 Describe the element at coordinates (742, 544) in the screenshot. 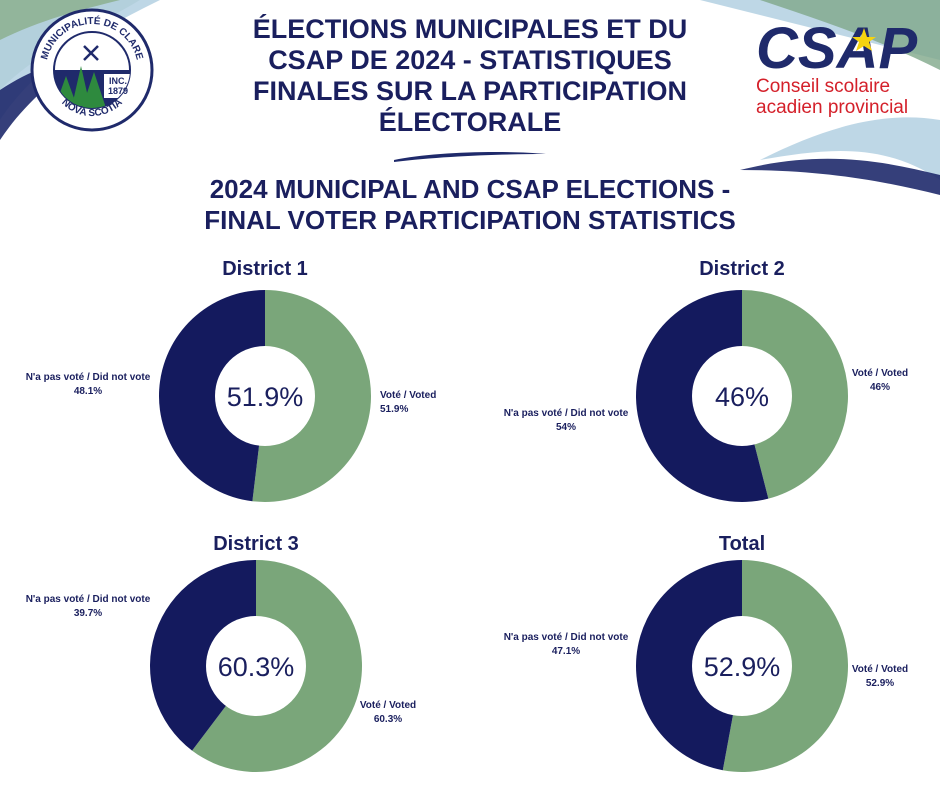

I see `chart-title: Total` at that location.